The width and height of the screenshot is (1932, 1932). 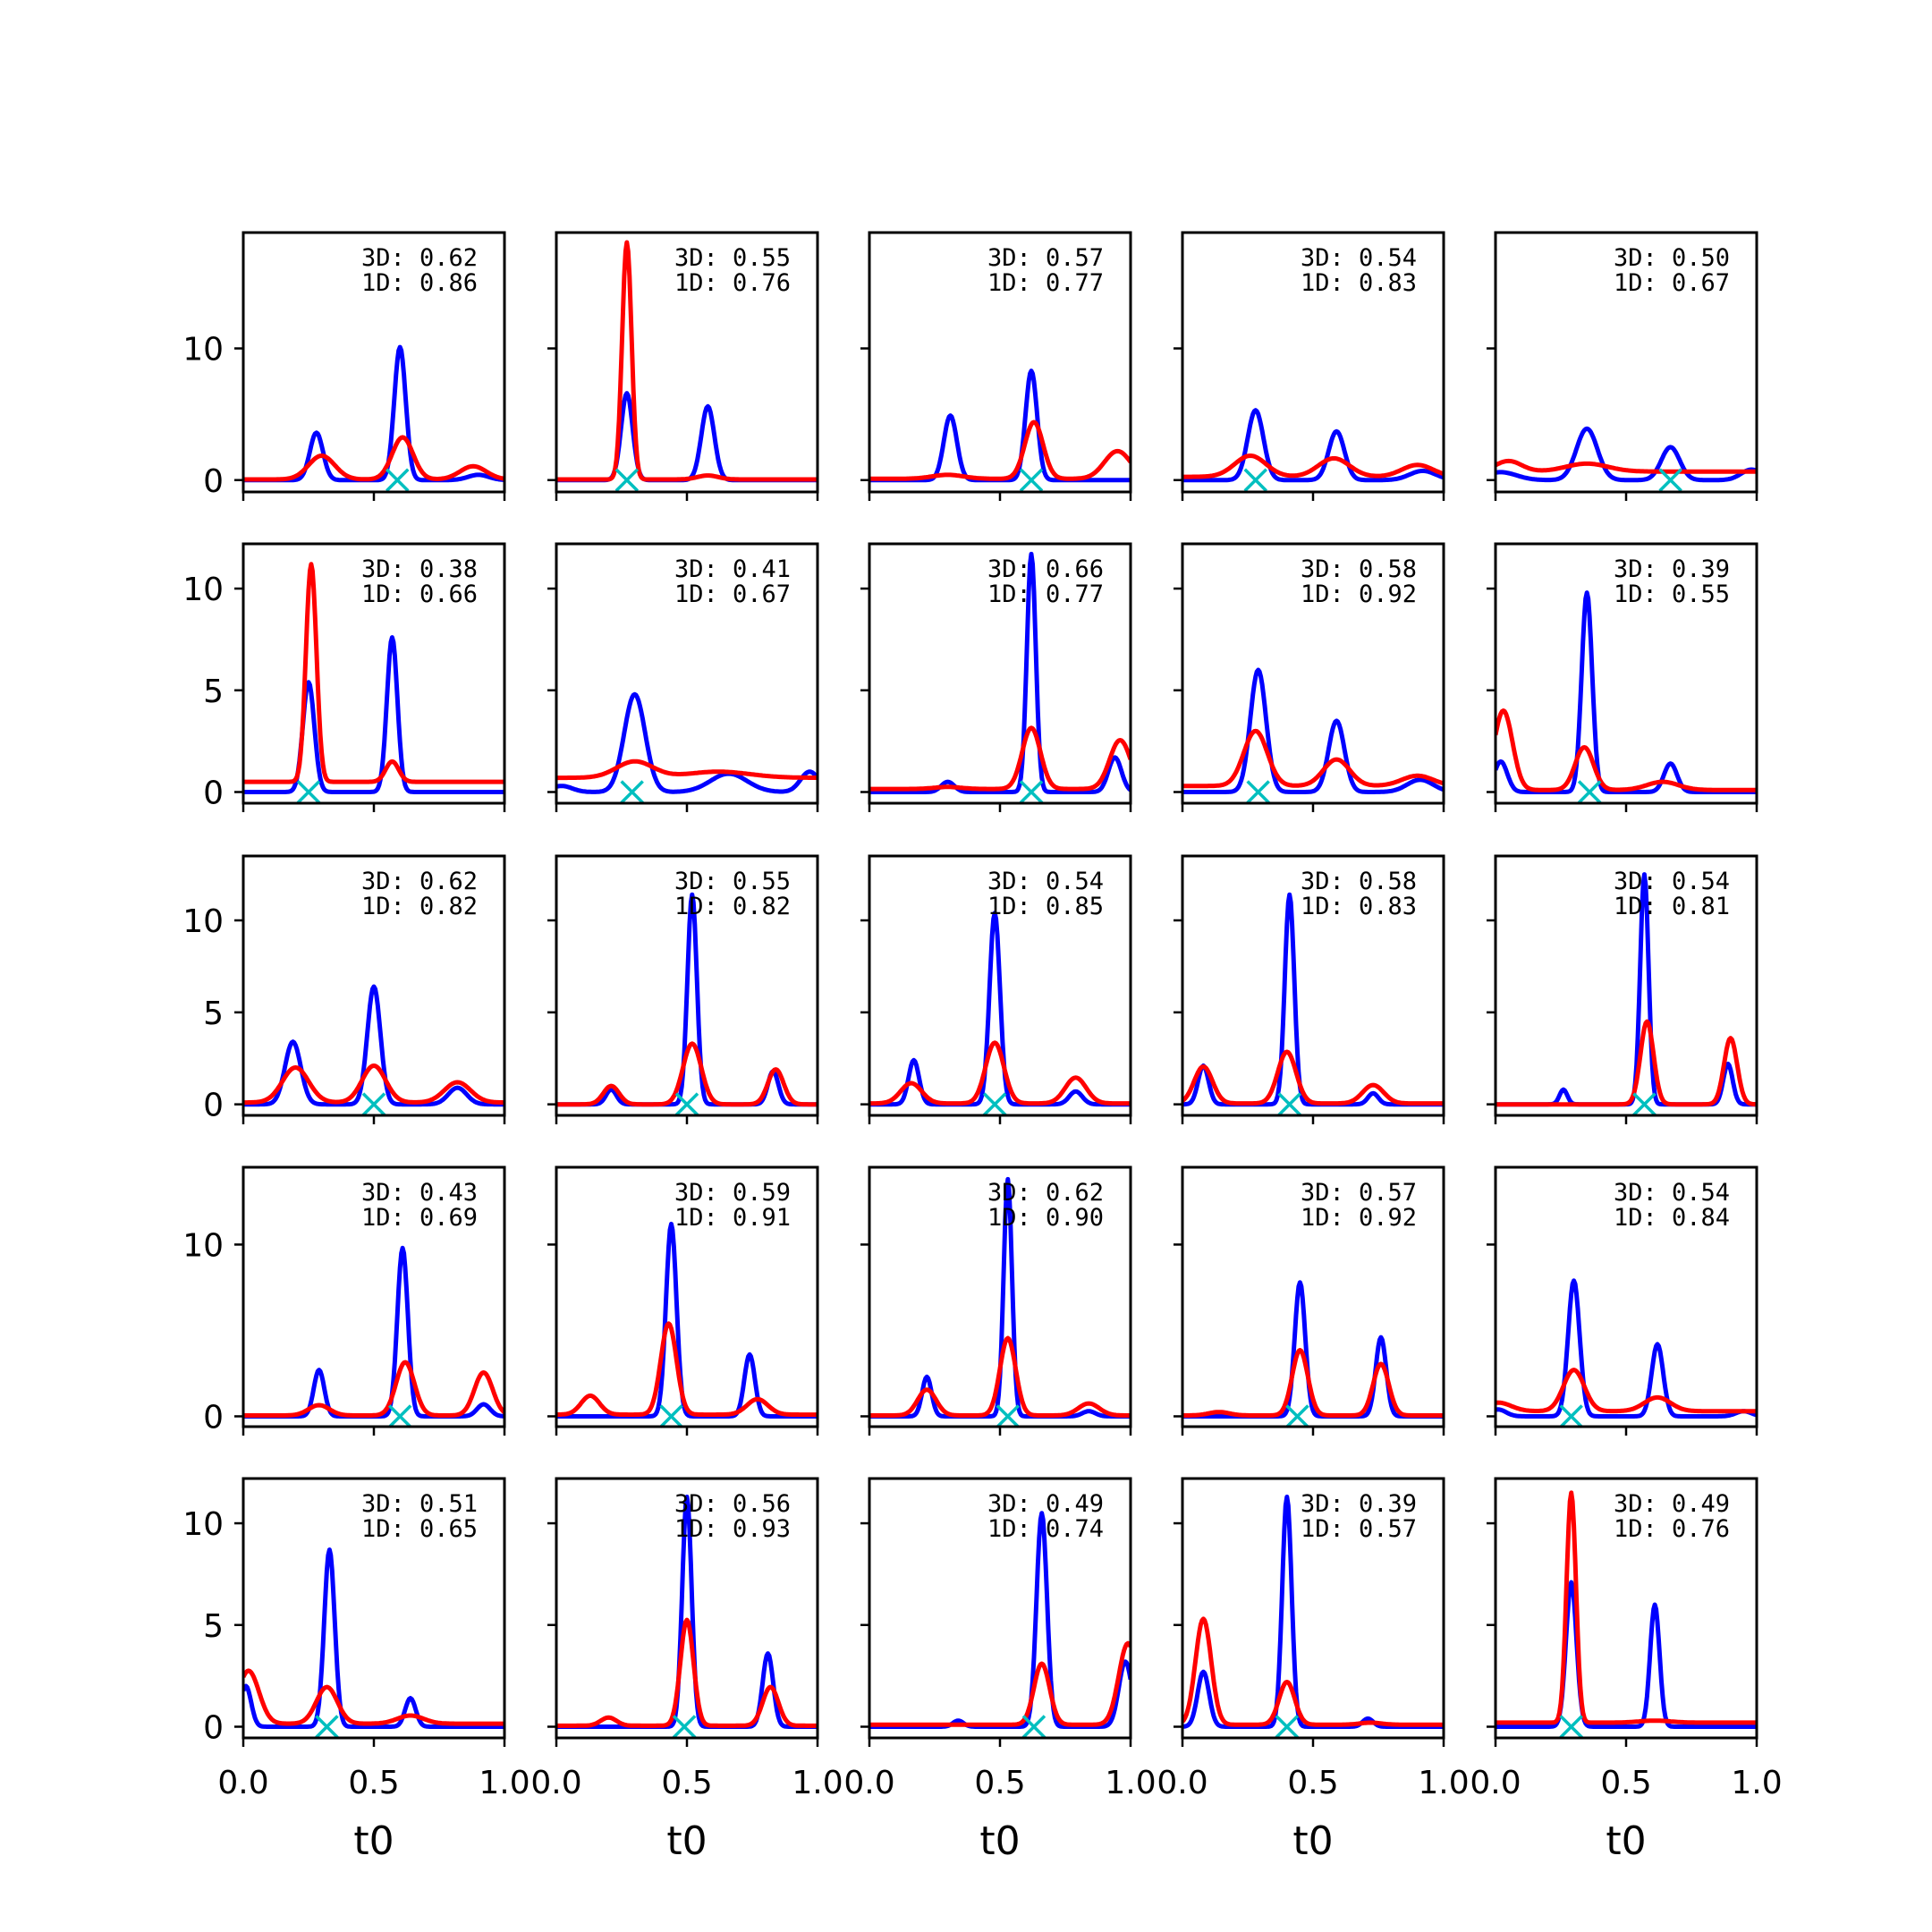 What do you see at coordinates (1672, 906) in the screenshot?
I see `score-annotation: 1D: 0.81` at bounding box center [1672, 906].